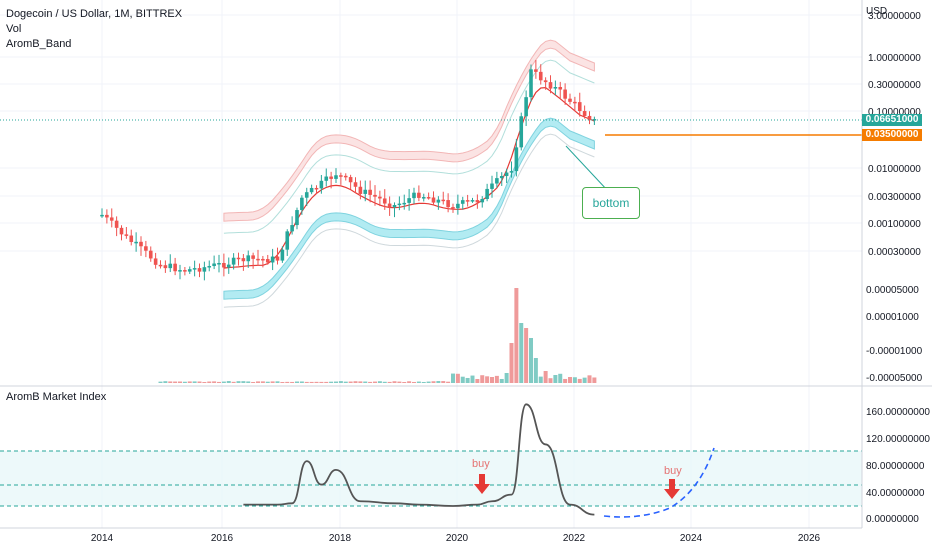 The image size is (932, 550). Describe the element at coordinates (894, 169) in the screenshot. I see `price-tick-label: 0.01000000` at that location.